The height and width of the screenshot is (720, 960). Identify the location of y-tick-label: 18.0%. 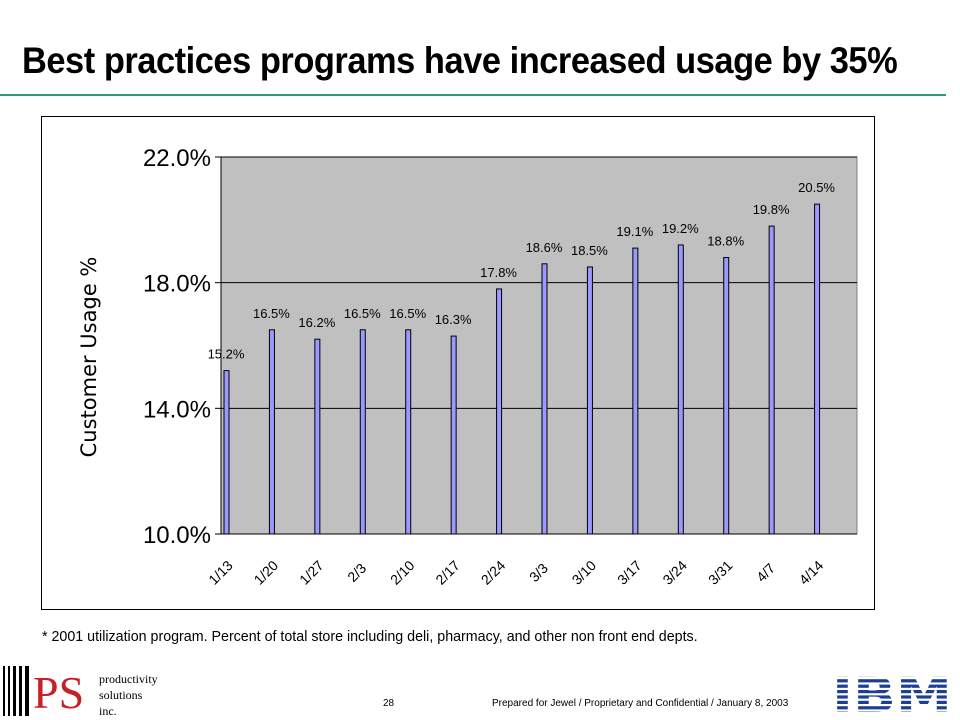
(177, 284).